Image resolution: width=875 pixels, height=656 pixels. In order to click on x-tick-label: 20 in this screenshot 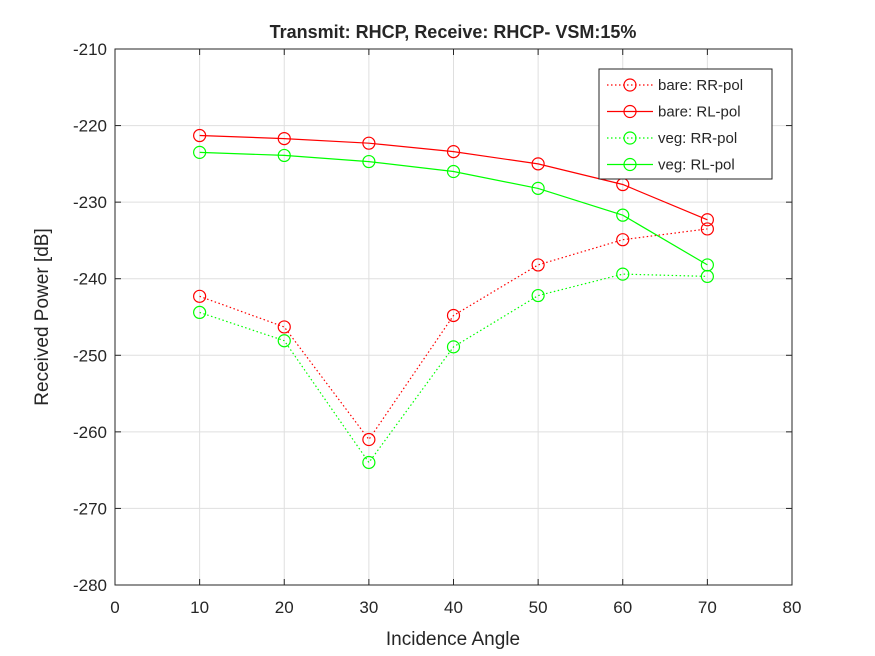, I will do `click(284, 607)`.